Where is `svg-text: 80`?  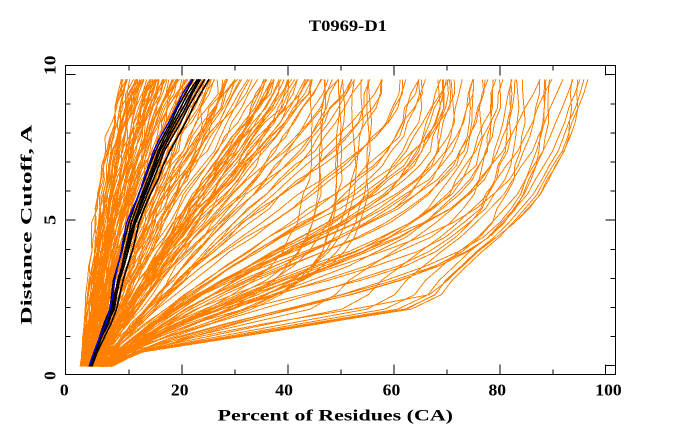 svg-text: 80 is located at coordinates (498, 390).